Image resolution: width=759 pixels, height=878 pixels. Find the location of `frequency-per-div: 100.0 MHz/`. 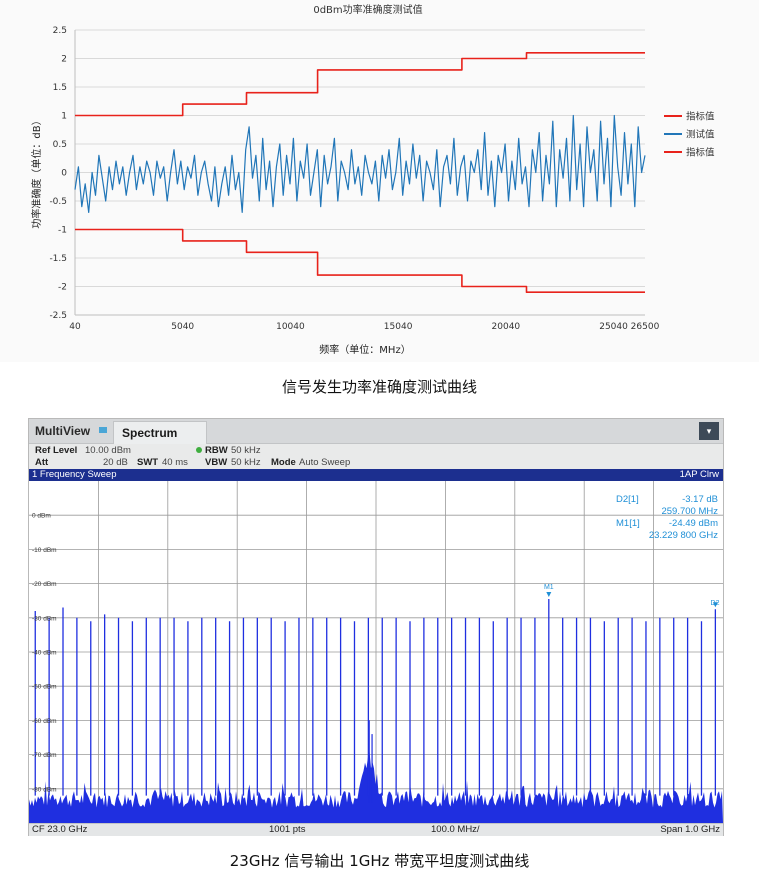

frequency-per-div: 100.0 MHz/ is located at coordinates (455, 829).